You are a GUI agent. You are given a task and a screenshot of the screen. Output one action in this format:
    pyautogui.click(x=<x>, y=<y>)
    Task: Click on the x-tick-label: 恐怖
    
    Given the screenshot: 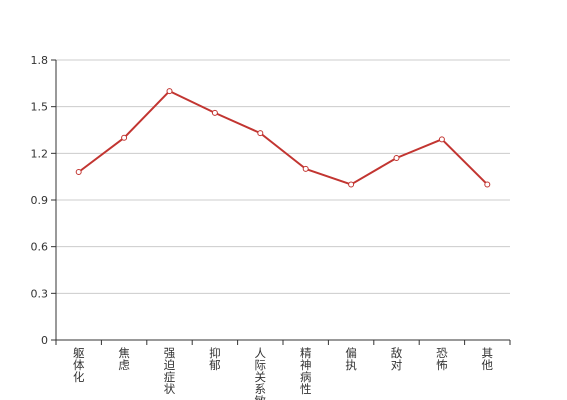 What is the action you would take?
    pyautogui.click(x=442, y=359)
    